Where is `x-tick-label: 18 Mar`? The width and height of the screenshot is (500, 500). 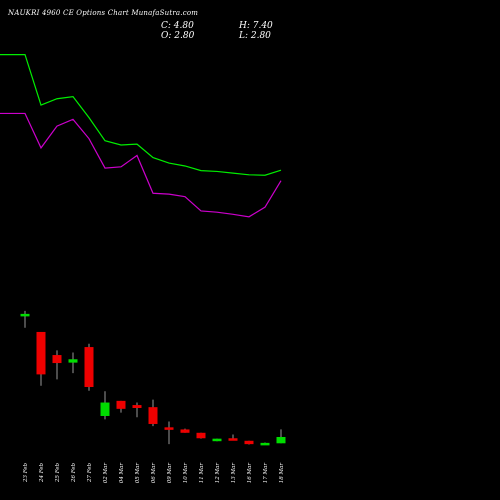 x-tick-label: 18 Mar is located at coordinates (282, 473).